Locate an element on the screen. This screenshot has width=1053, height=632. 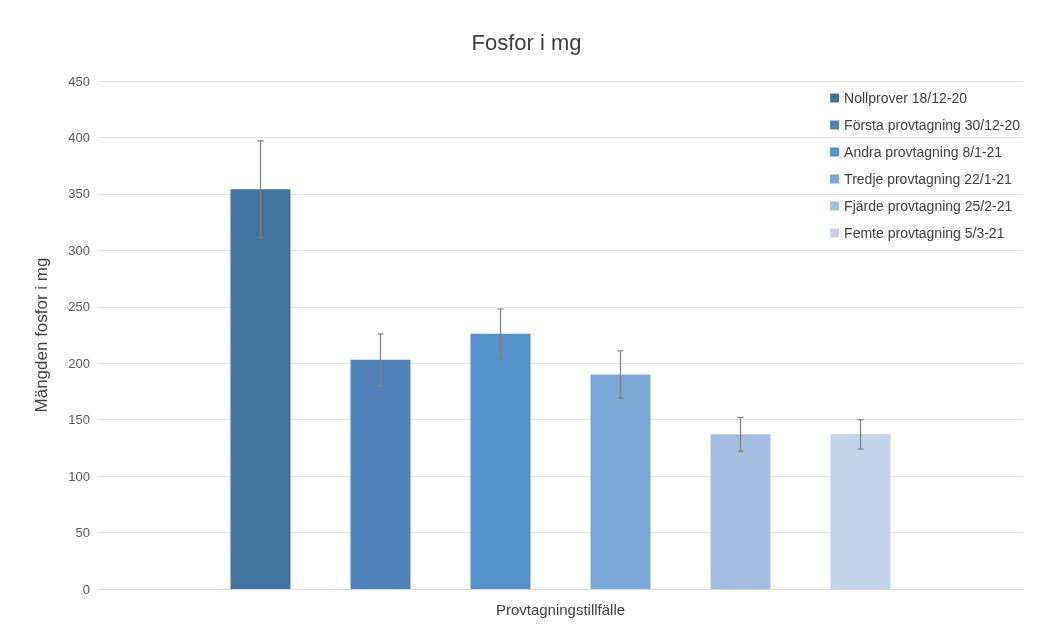
y-tick-label: 400 is located at coordinates (79, 137).